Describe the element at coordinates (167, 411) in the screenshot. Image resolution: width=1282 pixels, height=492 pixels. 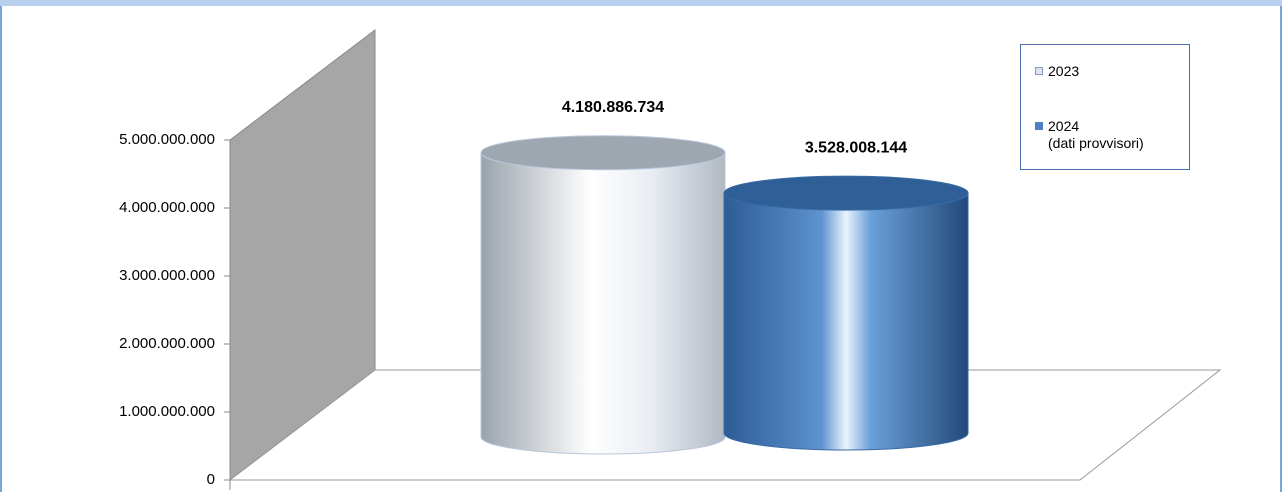
I see `y-tick-label: 1.000.000.000` at that location.